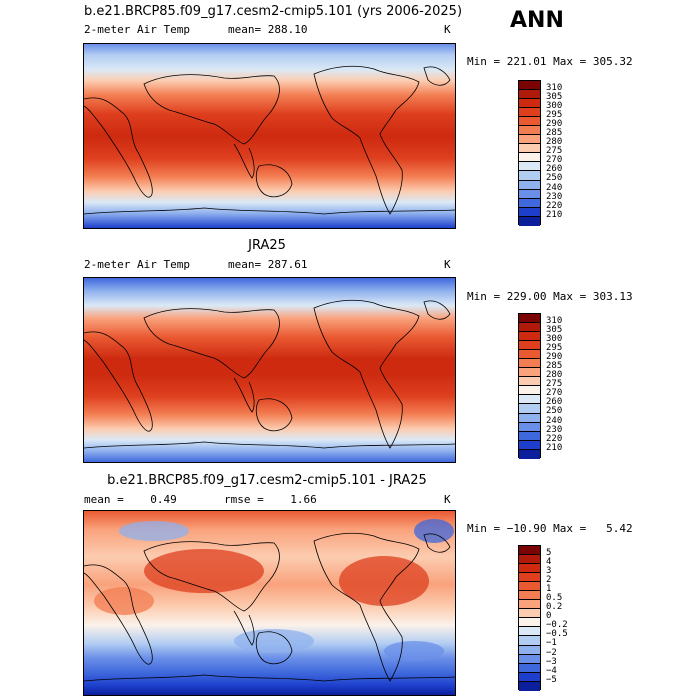 This screenshot has height=700, width=700. Describe the element at coordinates (537, 20) in the screenshot. I see `season-label: ANN` at that location.